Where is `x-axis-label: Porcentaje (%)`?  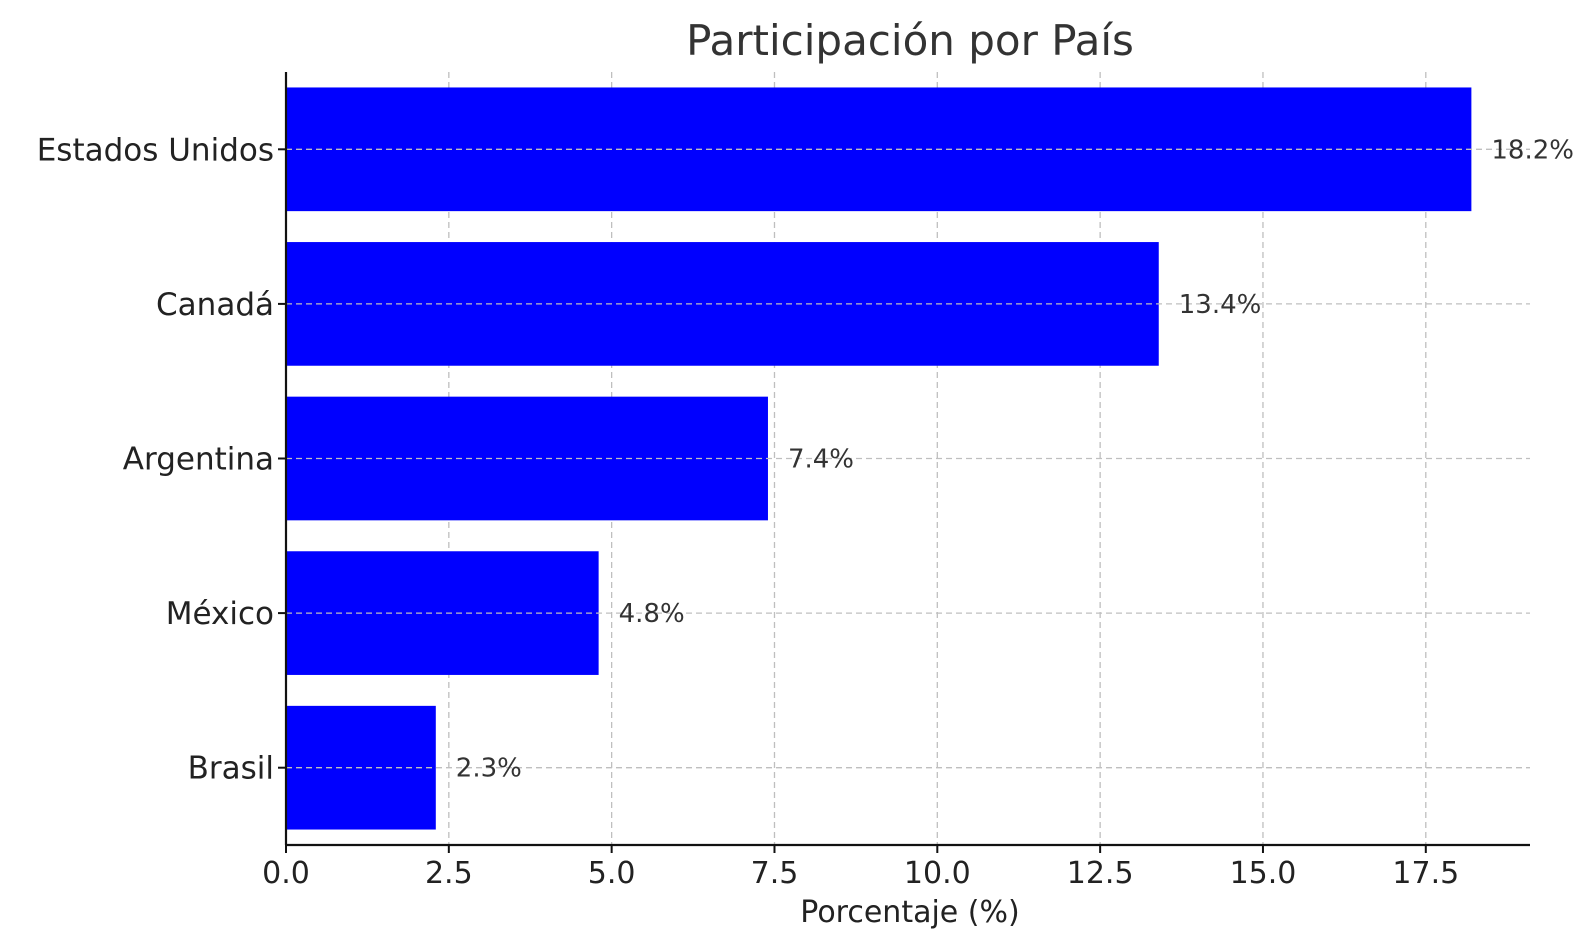 x-axis-label: Porcentaje (%) is located at coordinates (909, 912).